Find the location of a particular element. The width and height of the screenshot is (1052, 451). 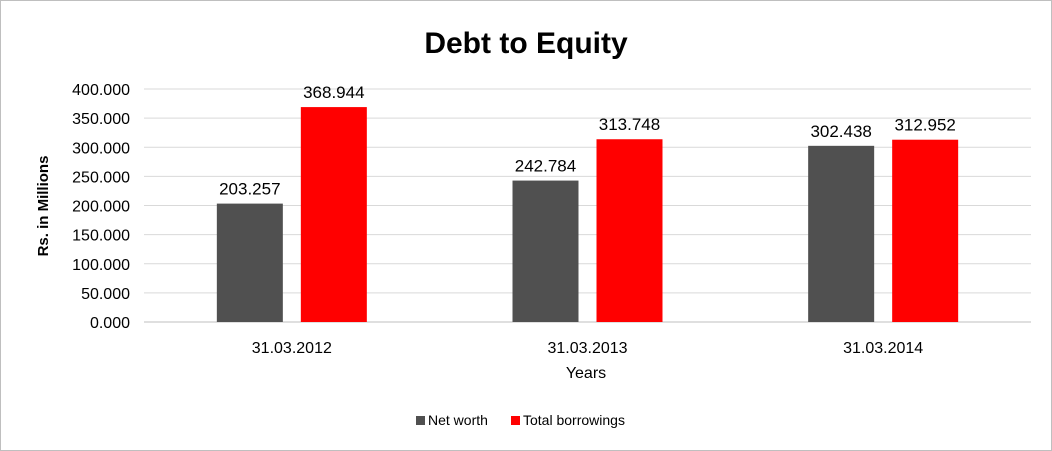

legend-swatch-total-borrowings is located at coordinates (515, 420).